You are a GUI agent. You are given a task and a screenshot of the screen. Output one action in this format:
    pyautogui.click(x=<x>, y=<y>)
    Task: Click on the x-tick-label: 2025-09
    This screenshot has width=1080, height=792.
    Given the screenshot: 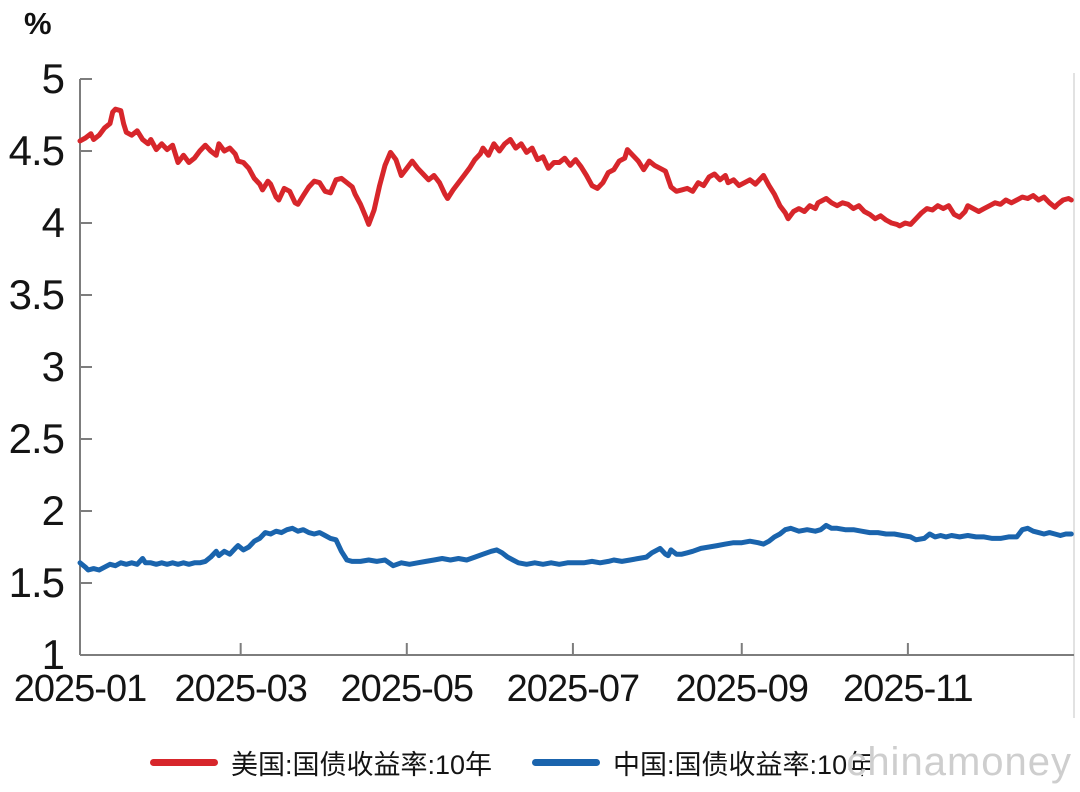 What is the action you would take?
    pyautogui.click(x=742, y=689)
    